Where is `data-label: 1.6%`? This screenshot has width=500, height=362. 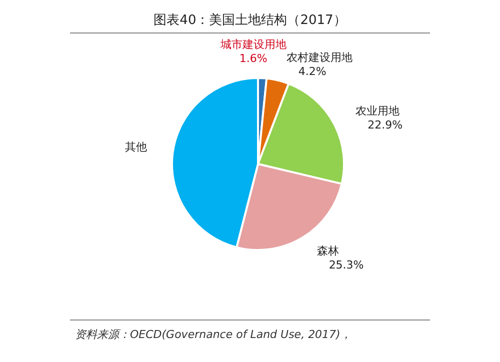
data-label: 1.6% is located at coordinates (253, 58).